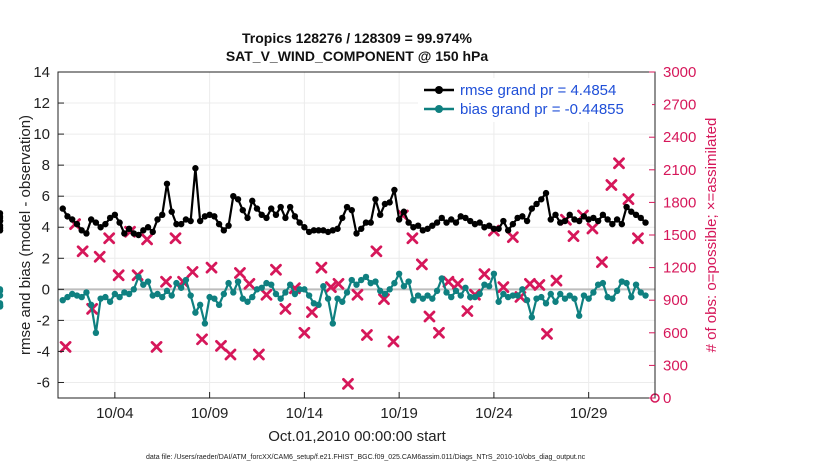 This screenshot has width=830, height=470. What do you see at coordinates (210, 413) in the screenshot?
I see `x-tick-label: 10/09` at bounding box center [210, 413].